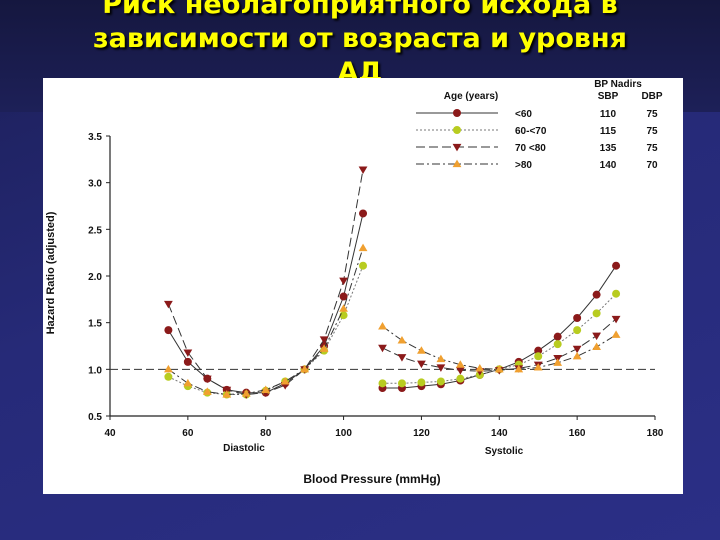 Image resolution: width=720 pixels, height=540 pixels. Describe the element at coordinates (110, 433) in the screenshot. I see `x-tick-label: 40` at that location.